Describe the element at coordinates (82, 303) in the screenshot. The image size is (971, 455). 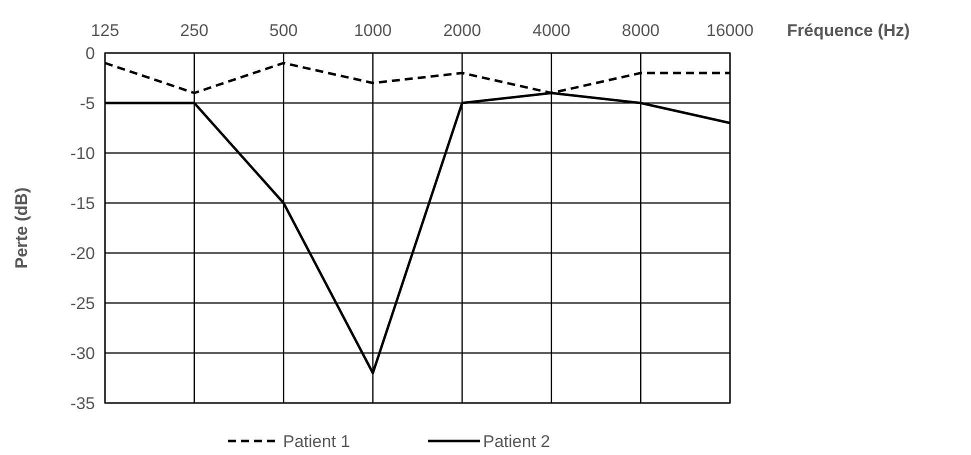
I see `y-tick-label: -25` at that location.